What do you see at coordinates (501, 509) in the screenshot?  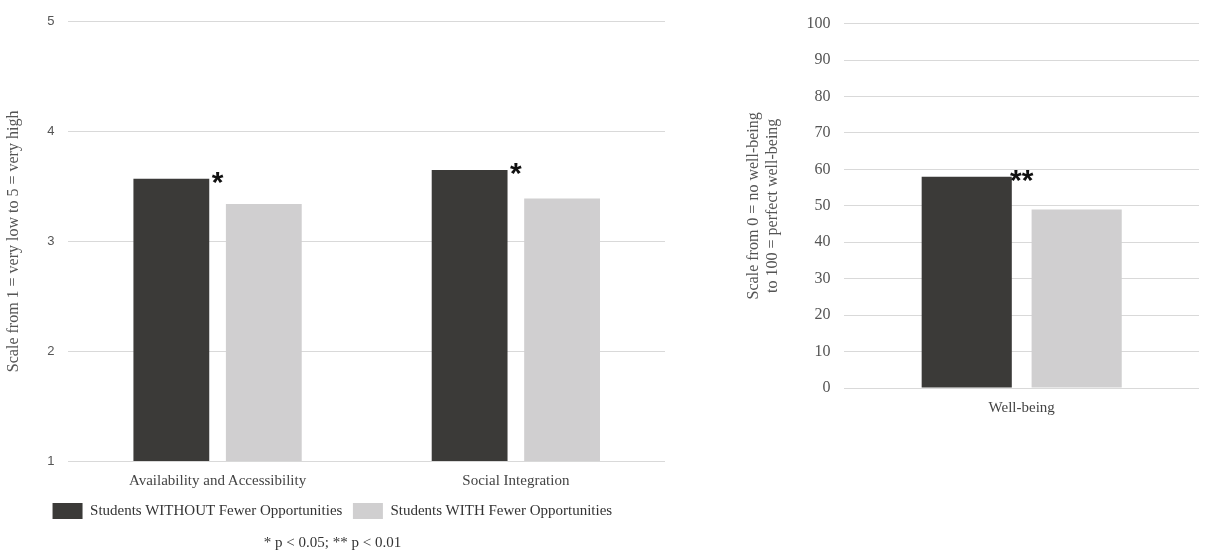 I see `legend-label: Students WITH Fewer Opportunities` at bounding box center [501, 509].